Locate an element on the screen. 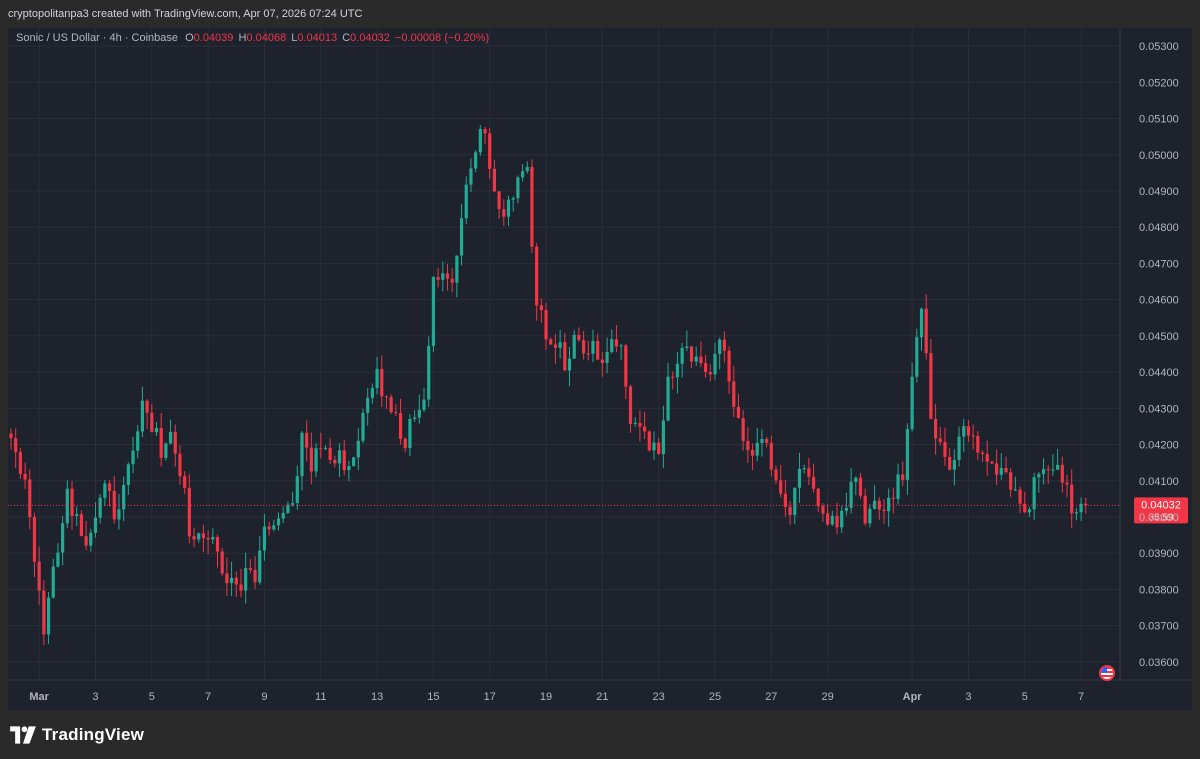 This screenshot has height=759, width=1200. x-tick-label: 27 is located at coordinates (771, 697).